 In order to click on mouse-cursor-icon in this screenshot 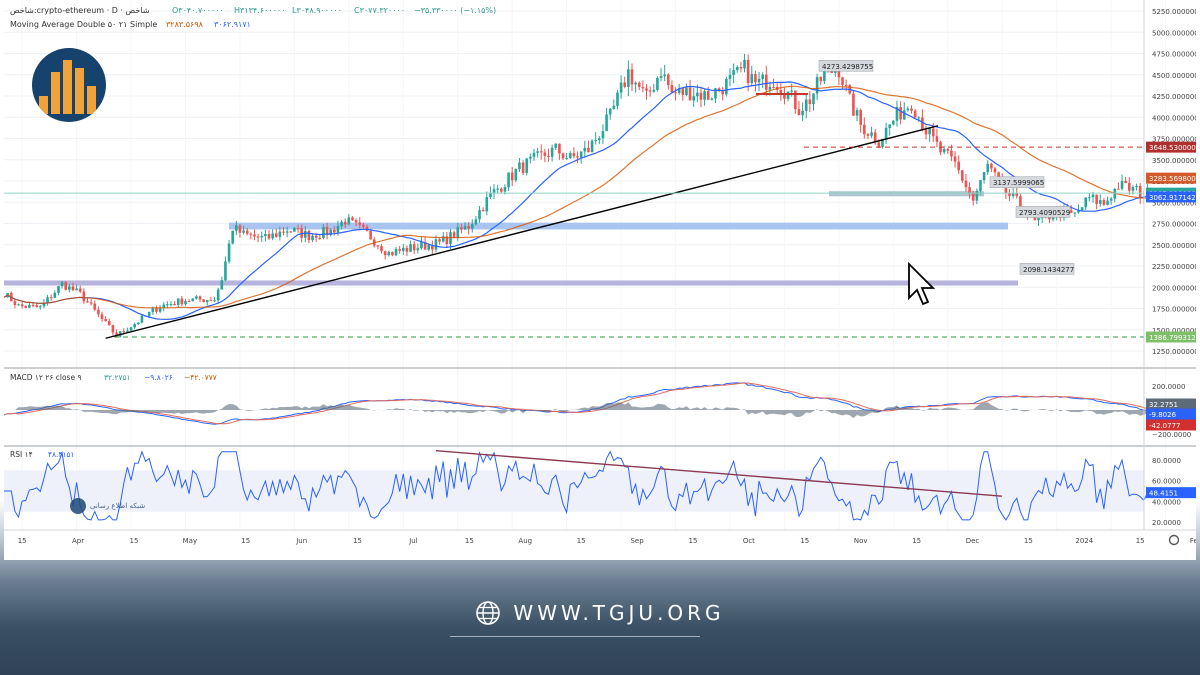, I will do `click(922, 283)`.